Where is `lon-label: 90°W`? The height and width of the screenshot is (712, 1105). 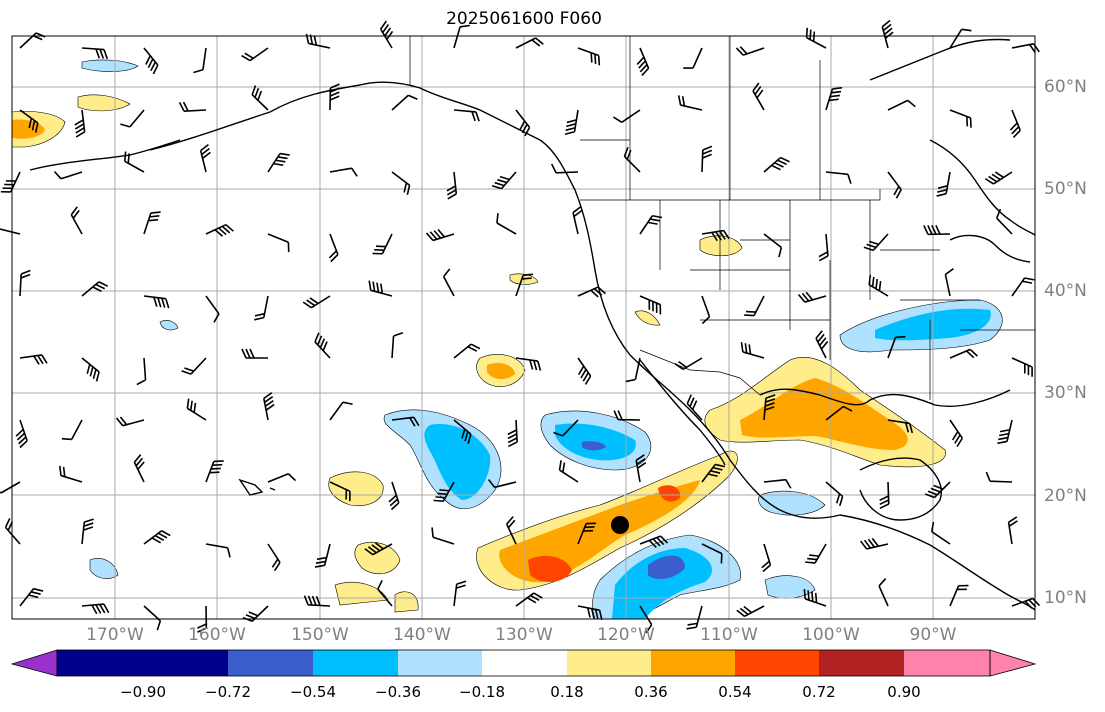
lon-label: 90°W is located at coordinates (933, 635).